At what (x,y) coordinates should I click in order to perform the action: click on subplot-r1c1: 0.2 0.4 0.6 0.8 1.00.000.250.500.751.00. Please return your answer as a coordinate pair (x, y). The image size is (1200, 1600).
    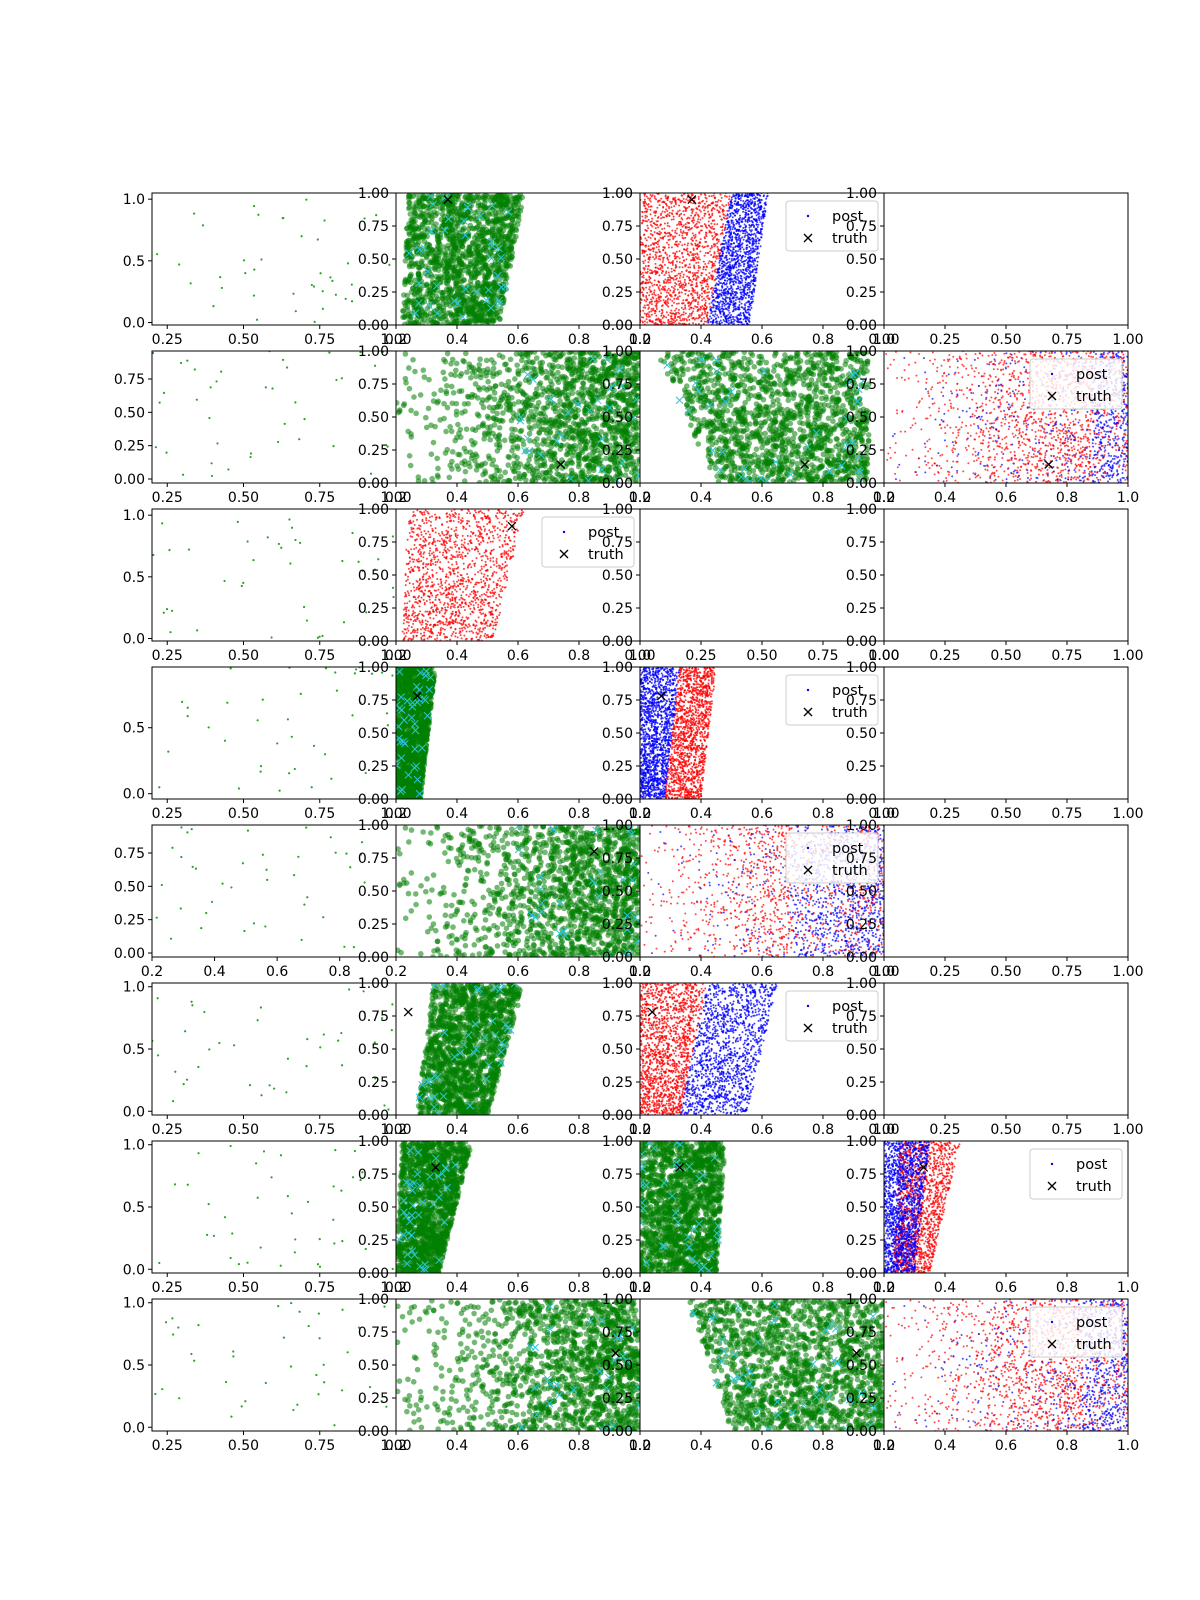
    Looking at the image, I should click on (504, 425).